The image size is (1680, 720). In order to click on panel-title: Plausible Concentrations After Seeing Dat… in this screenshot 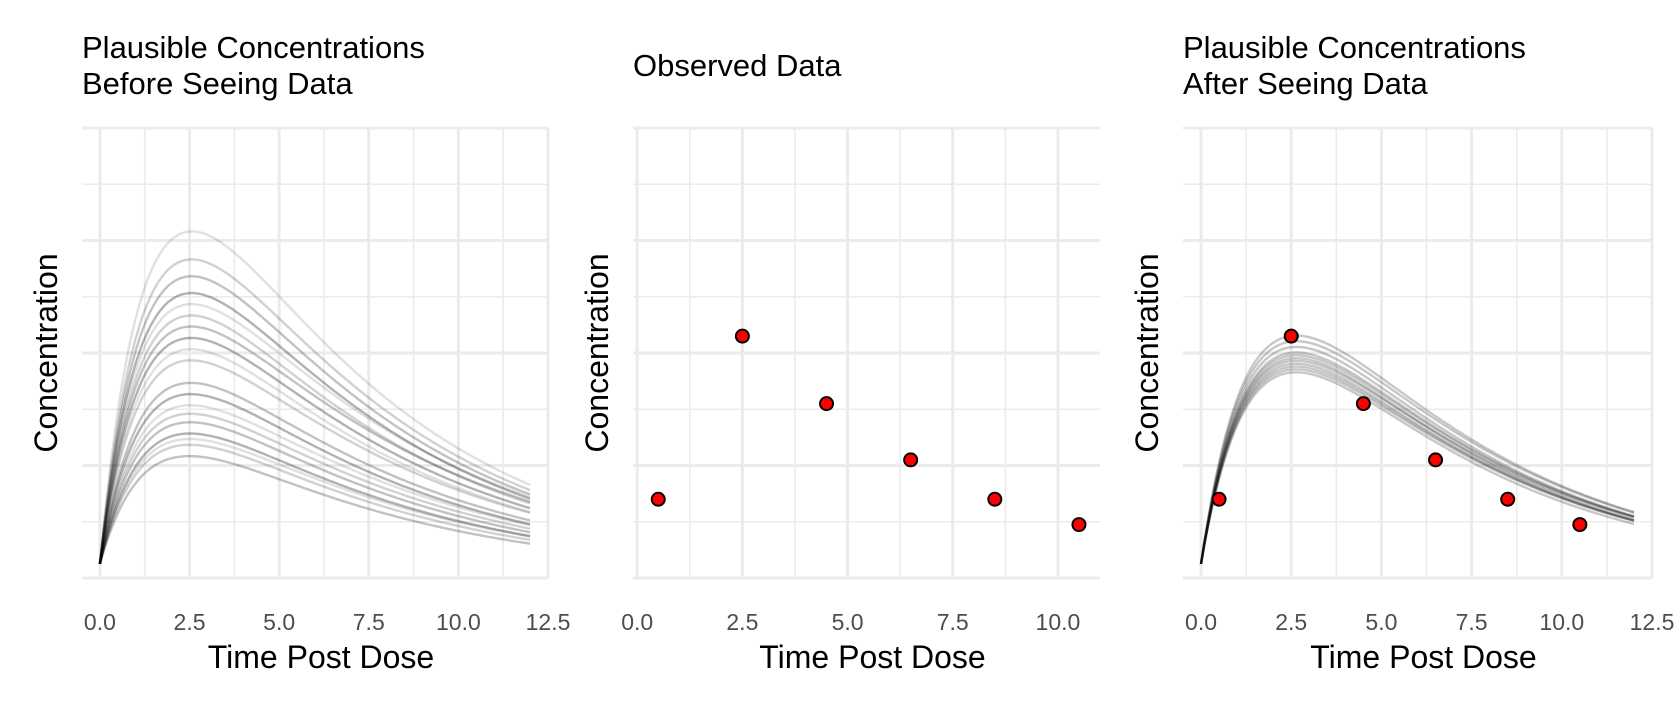, I will do `click(1354, 65)`.